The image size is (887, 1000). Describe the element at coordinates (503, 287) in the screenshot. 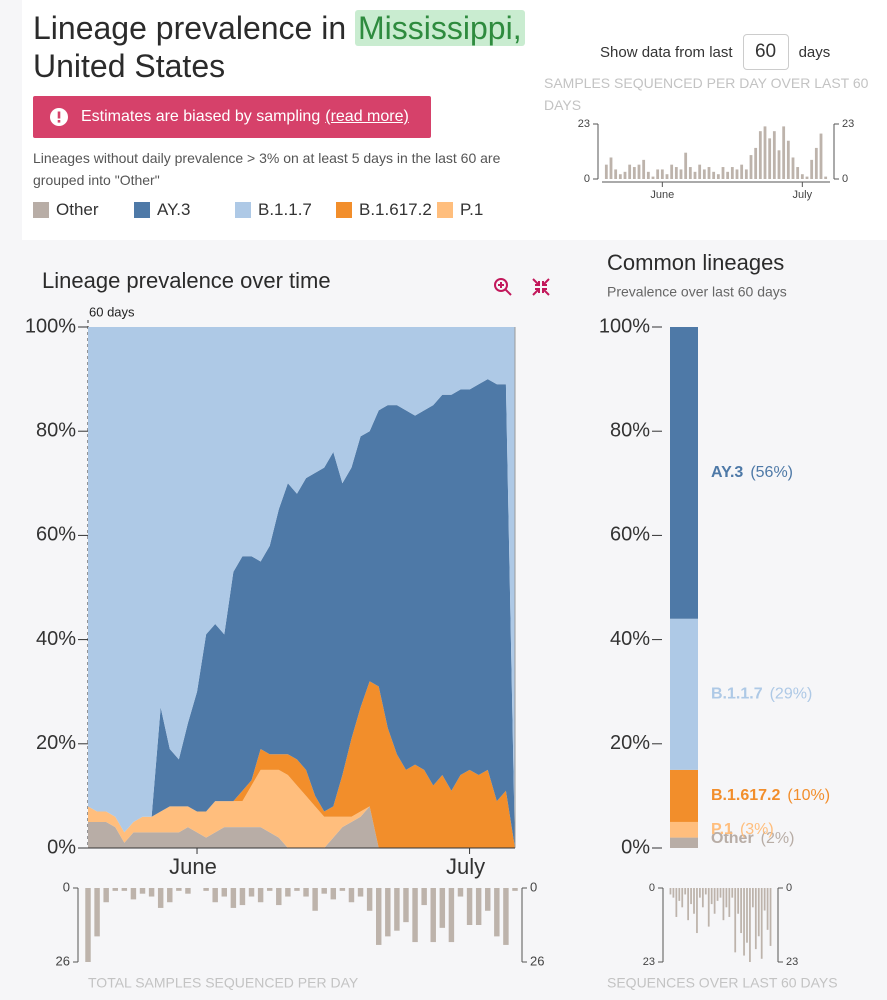

I see `zoom-in-icon` at that location.